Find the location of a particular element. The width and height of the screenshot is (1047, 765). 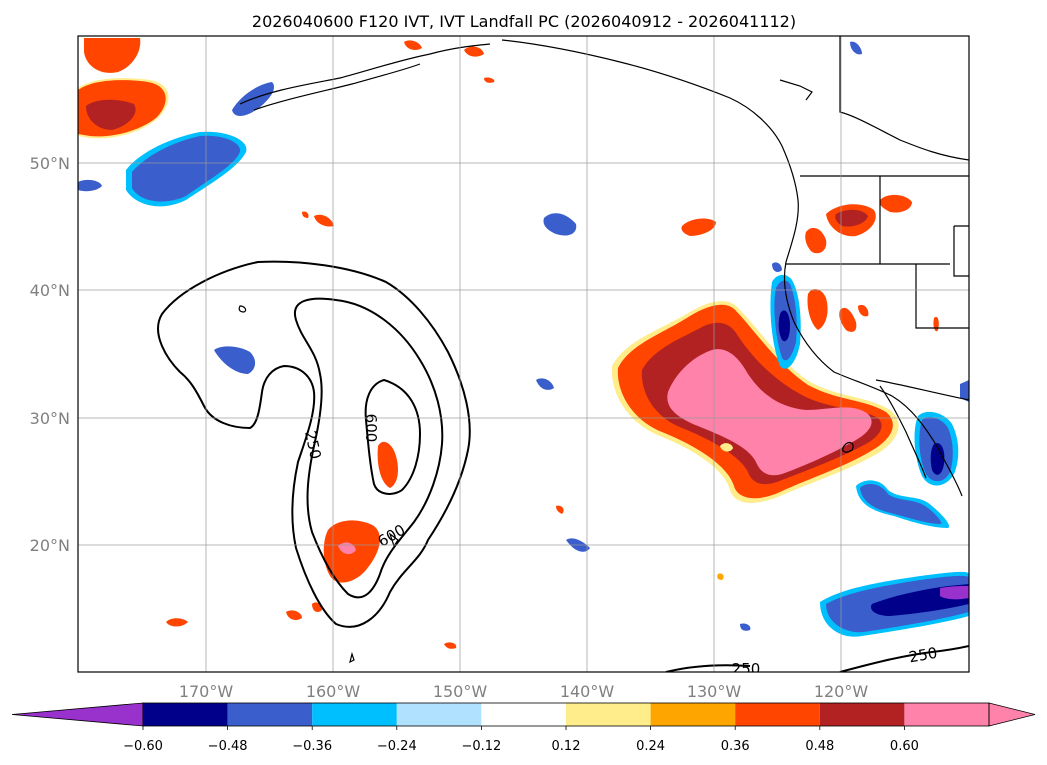

colorbar-tick-label: 0.24 is located at coordinates (650, 746).